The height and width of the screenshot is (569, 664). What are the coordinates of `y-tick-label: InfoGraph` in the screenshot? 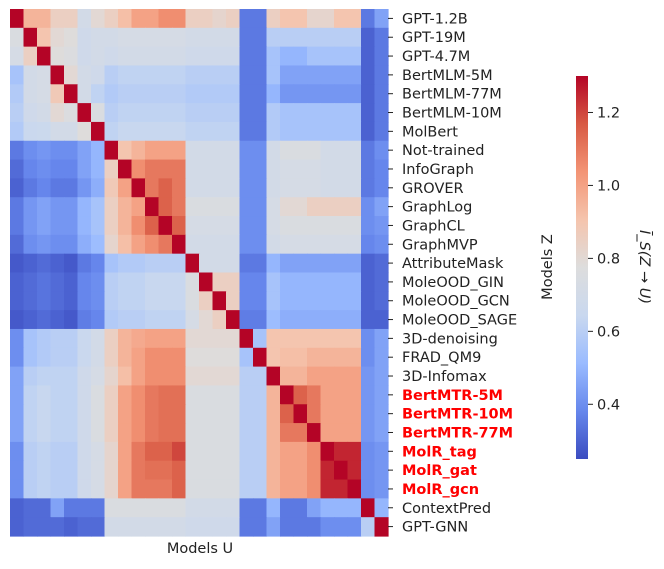 It's located at (438, 170).